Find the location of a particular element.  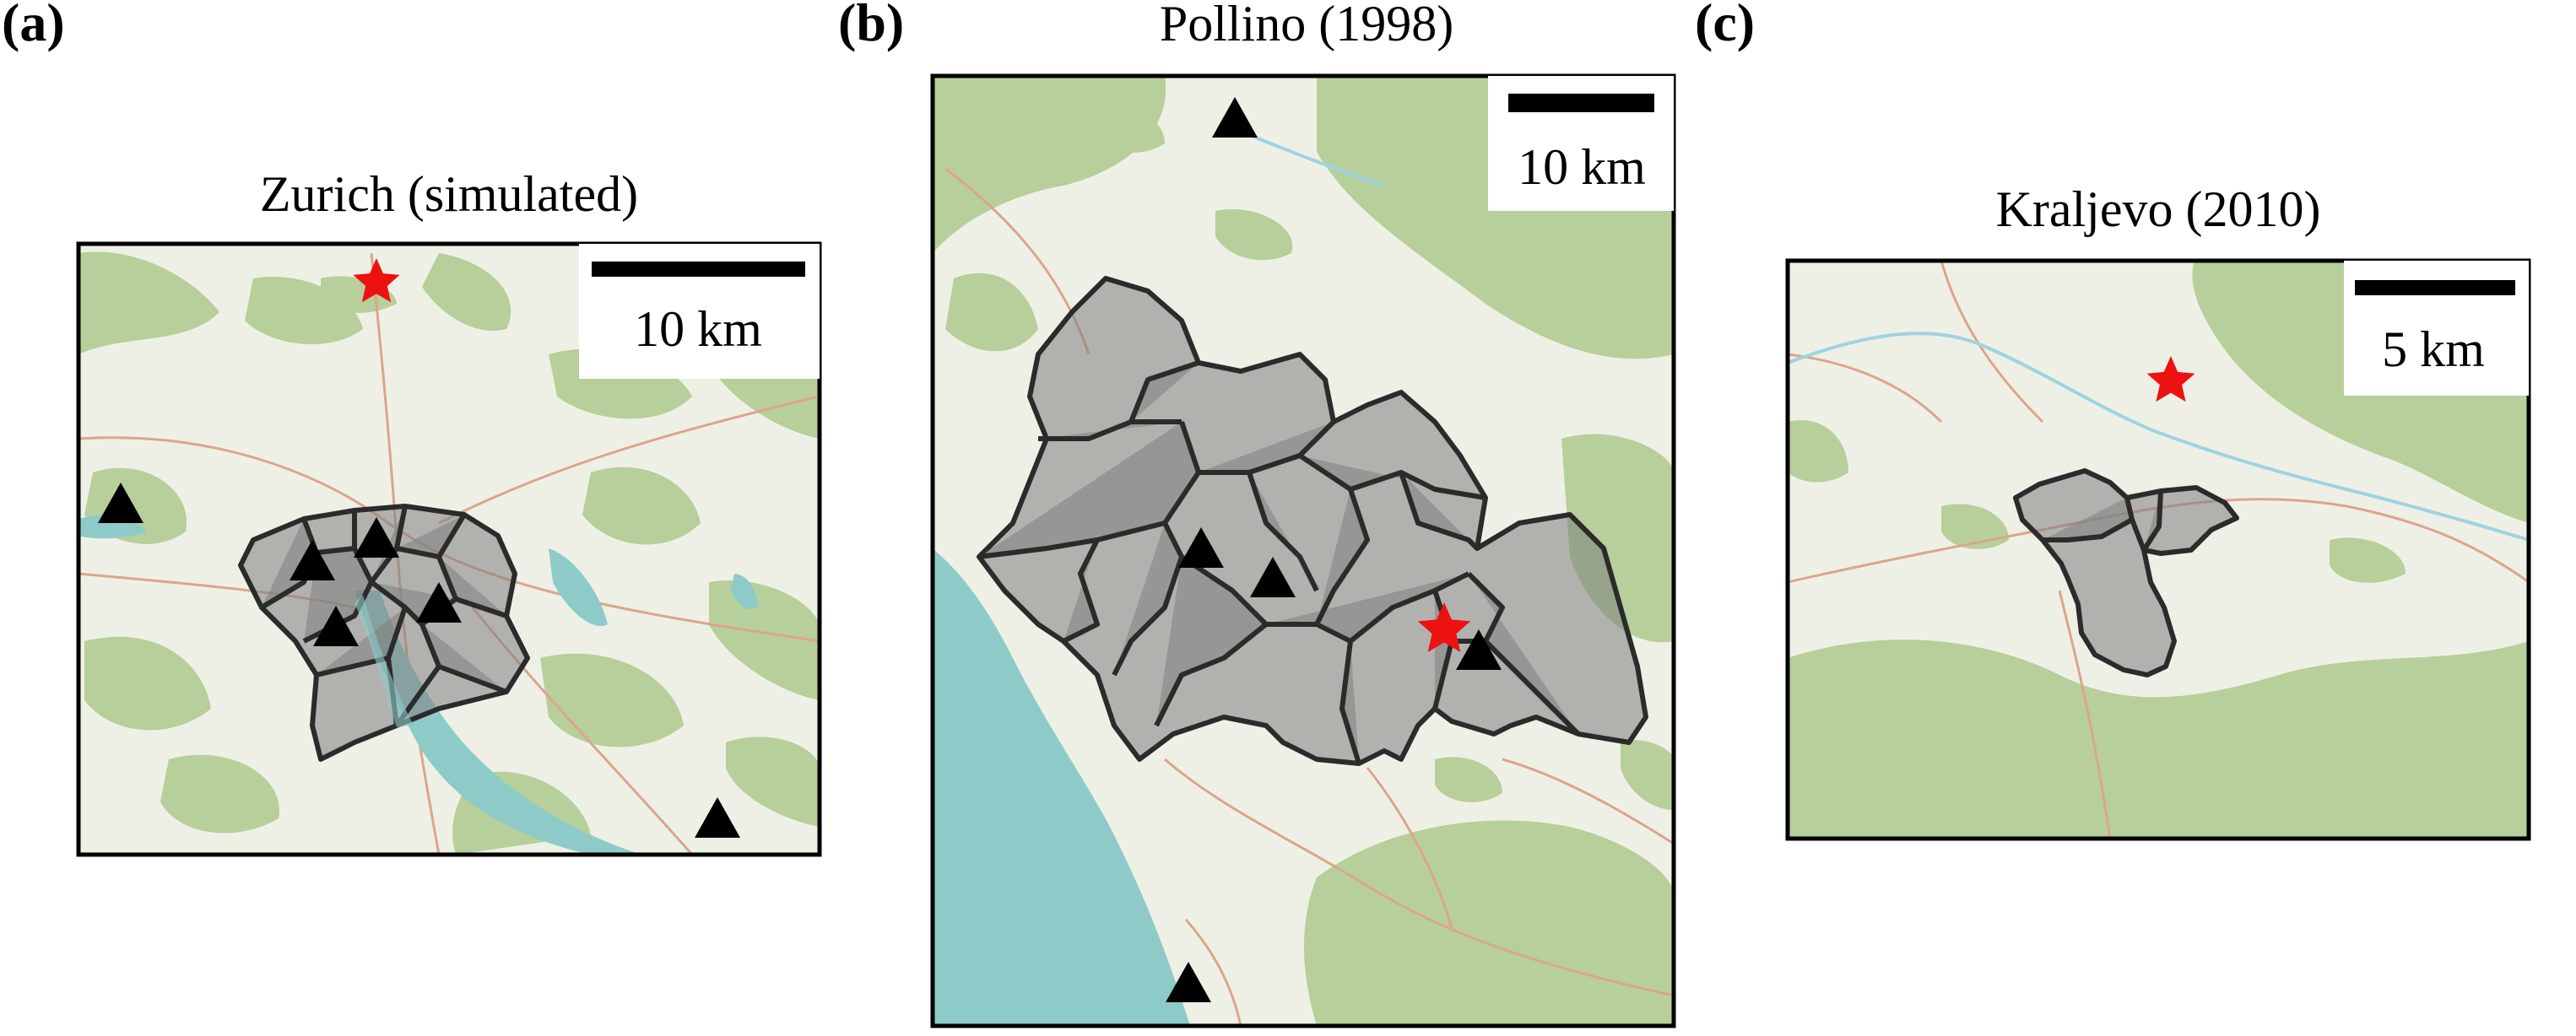

stations-b is located at coordinates (1334, 550).